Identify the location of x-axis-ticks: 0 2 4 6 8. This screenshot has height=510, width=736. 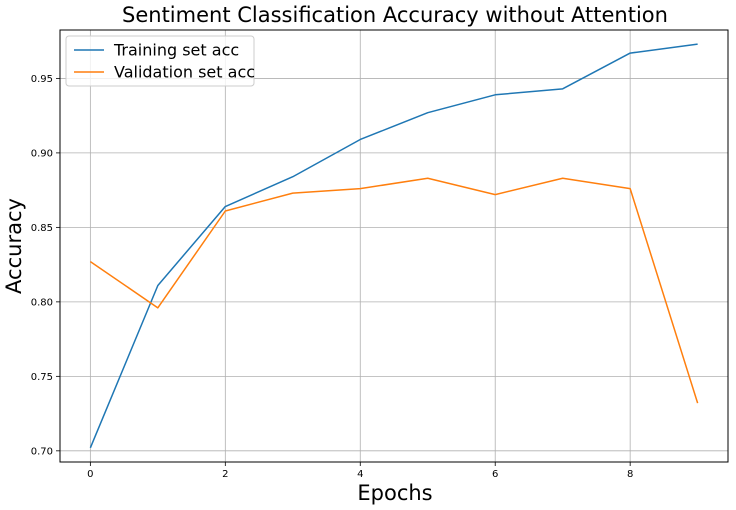
(360, 471).